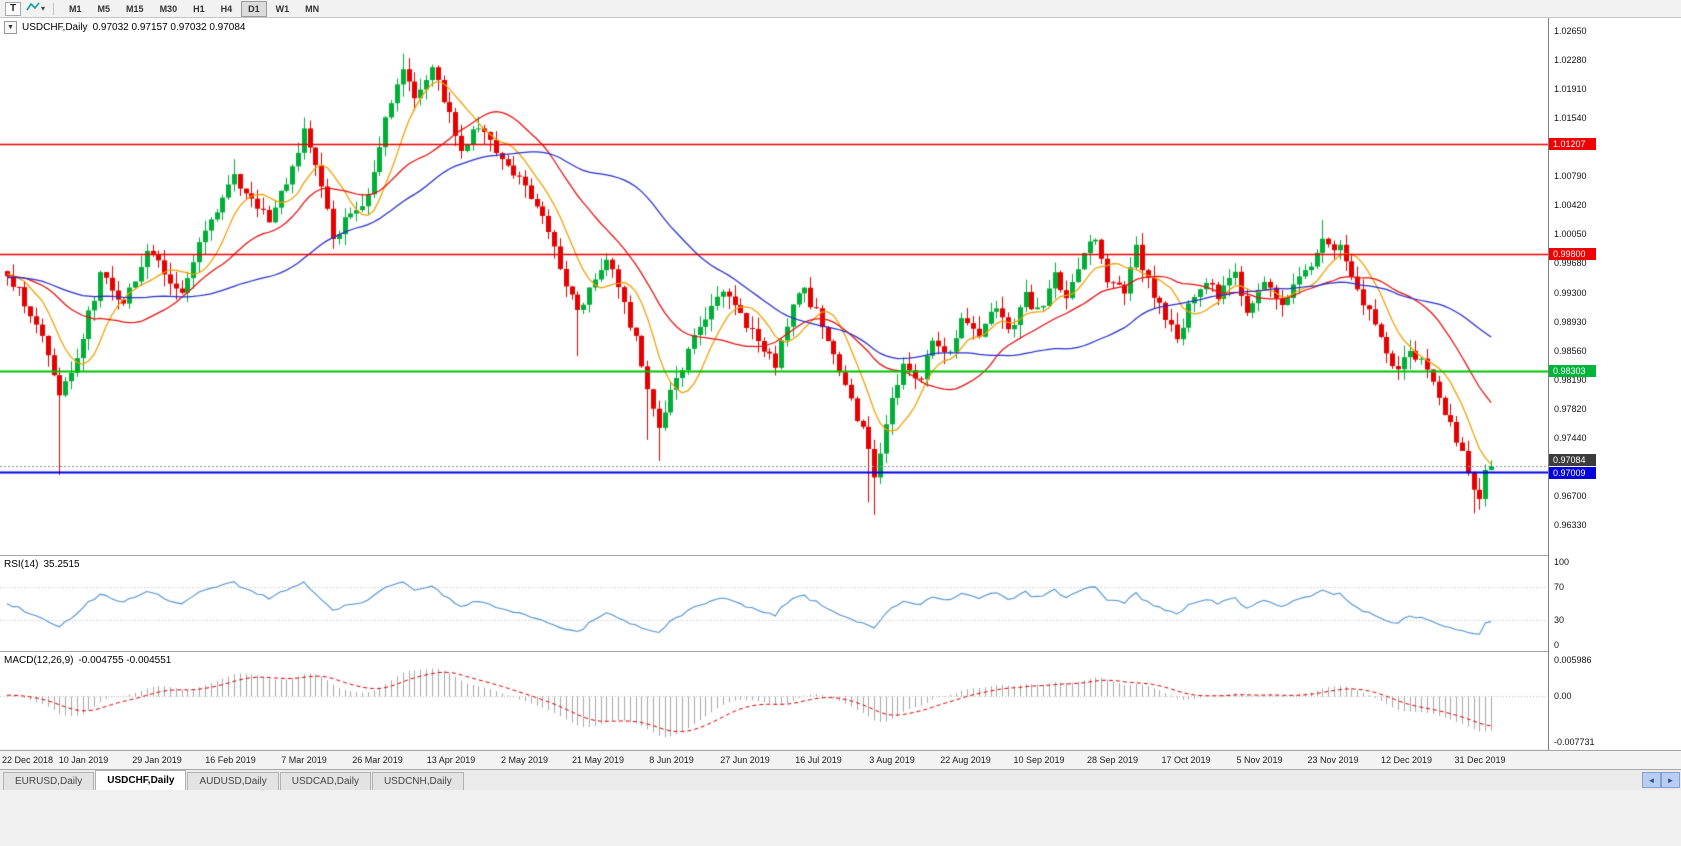 The width and height of the screenshot is (1681, 846). I want to click on price-tick: 0.99680, so click(1570, 263).